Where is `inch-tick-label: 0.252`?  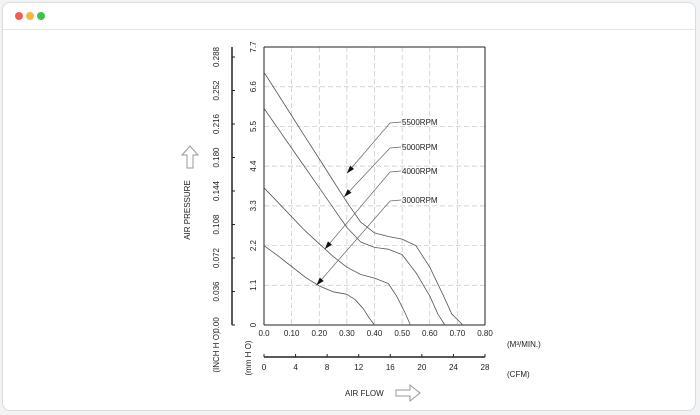
inch-tick-label: 0.252 is located at coordinates (216, 90).